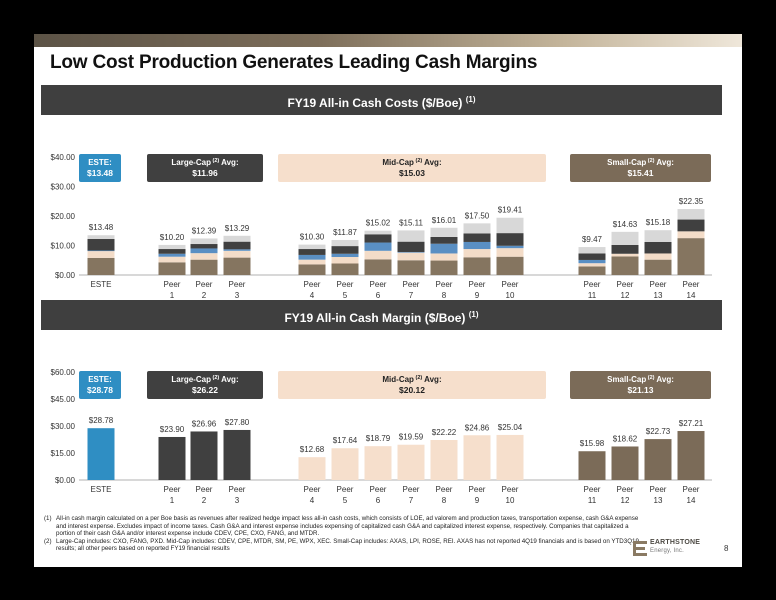 The width and height of the screenshot is (776, 600). I want to click on costs-bar-12-loe, so click(625, 265).